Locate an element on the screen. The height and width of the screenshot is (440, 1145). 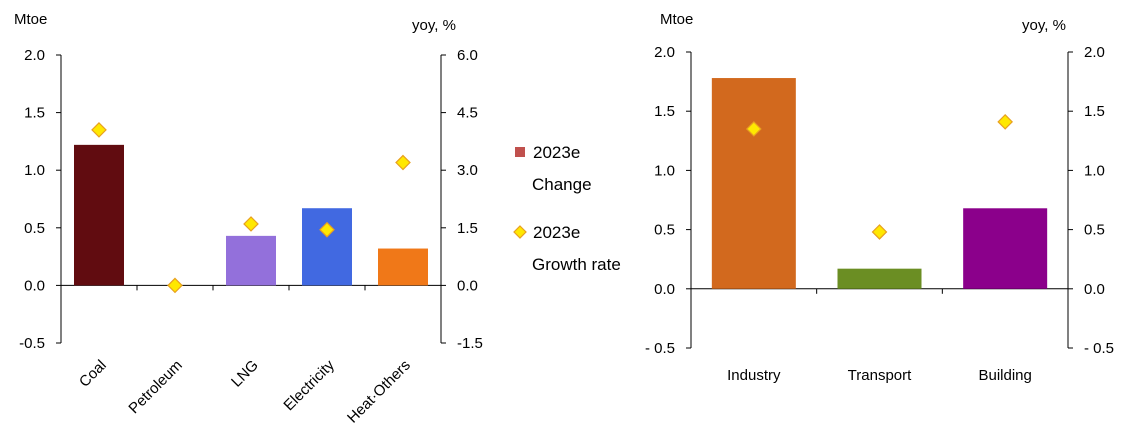
category-label: Petroleum is located at coordinates (155, 387).